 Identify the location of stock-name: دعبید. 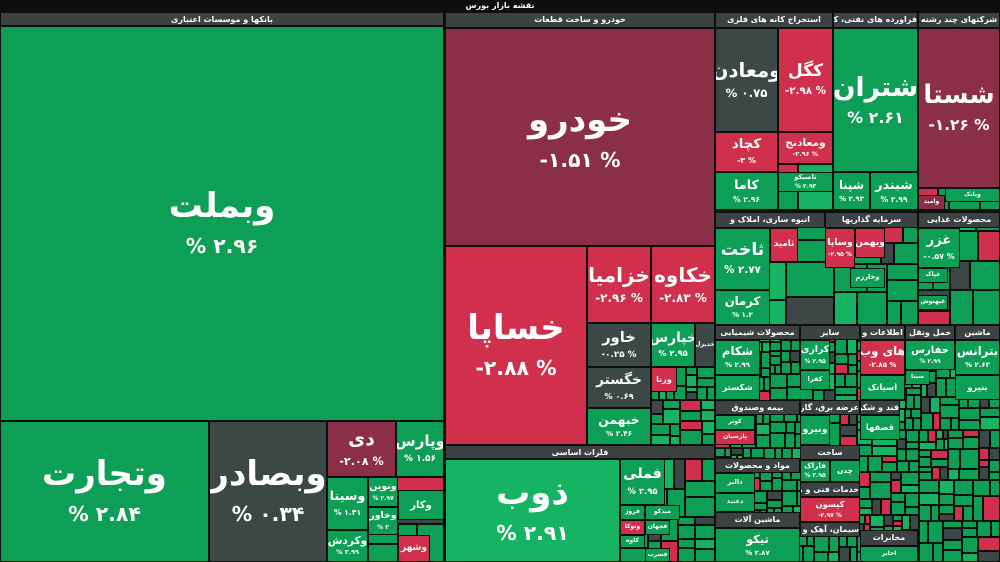
(735, 502).